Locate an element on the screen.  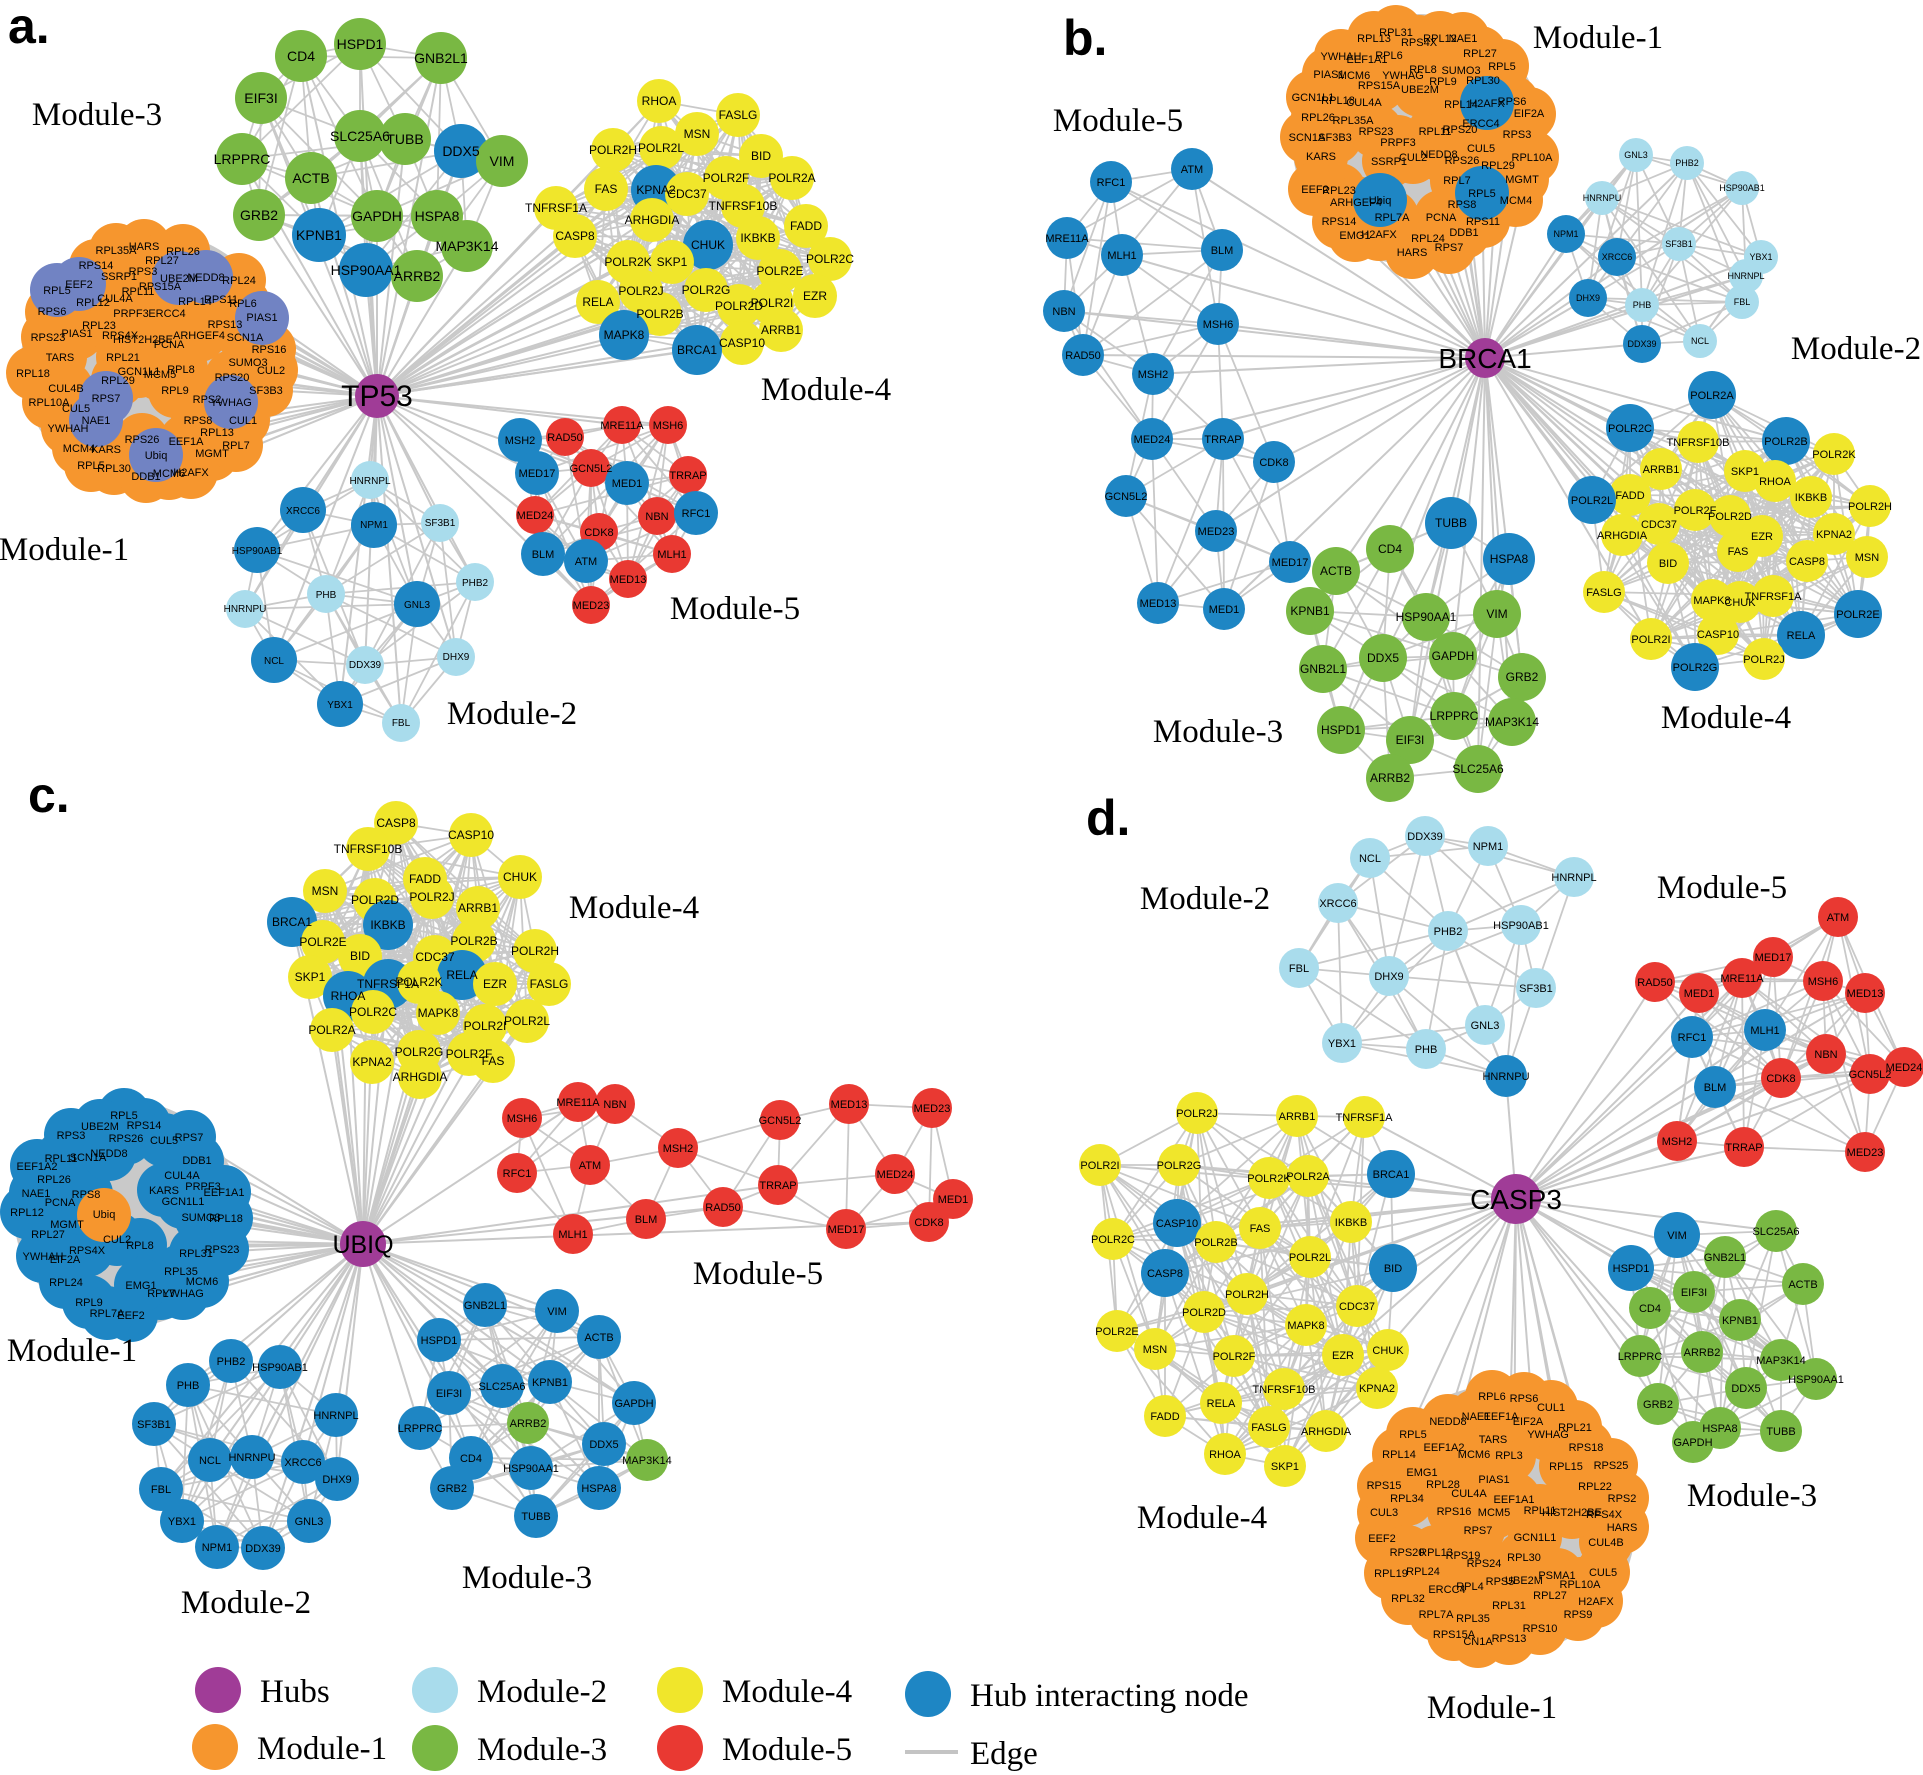
svg-text: MCM6 is located at coordinates (1474, 1455).